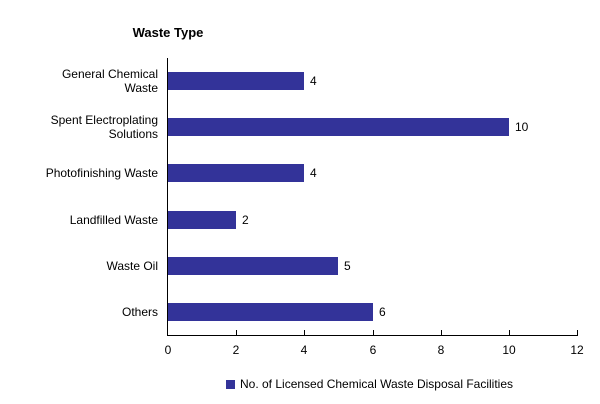  What do you see at coordinates (236, 350) in the screenshot?
I see `x-tick-label: 2` at bounding box center [236, 350].